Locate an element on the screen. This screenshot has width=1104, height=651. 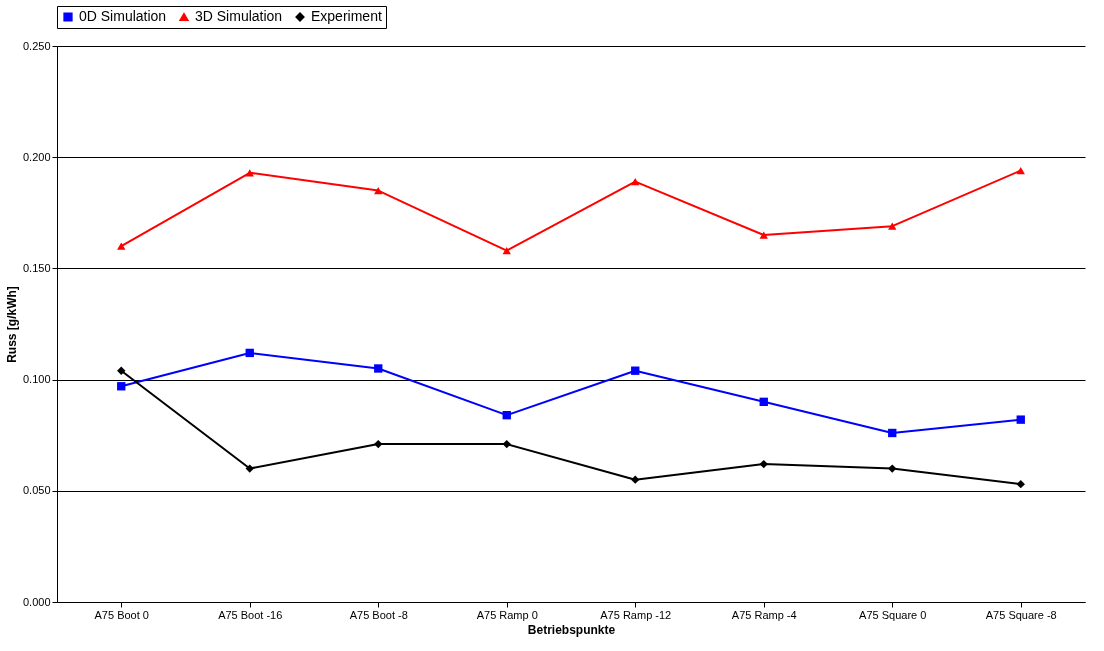
y-tick-label: 0.200 is located at coordinates (36, 156).